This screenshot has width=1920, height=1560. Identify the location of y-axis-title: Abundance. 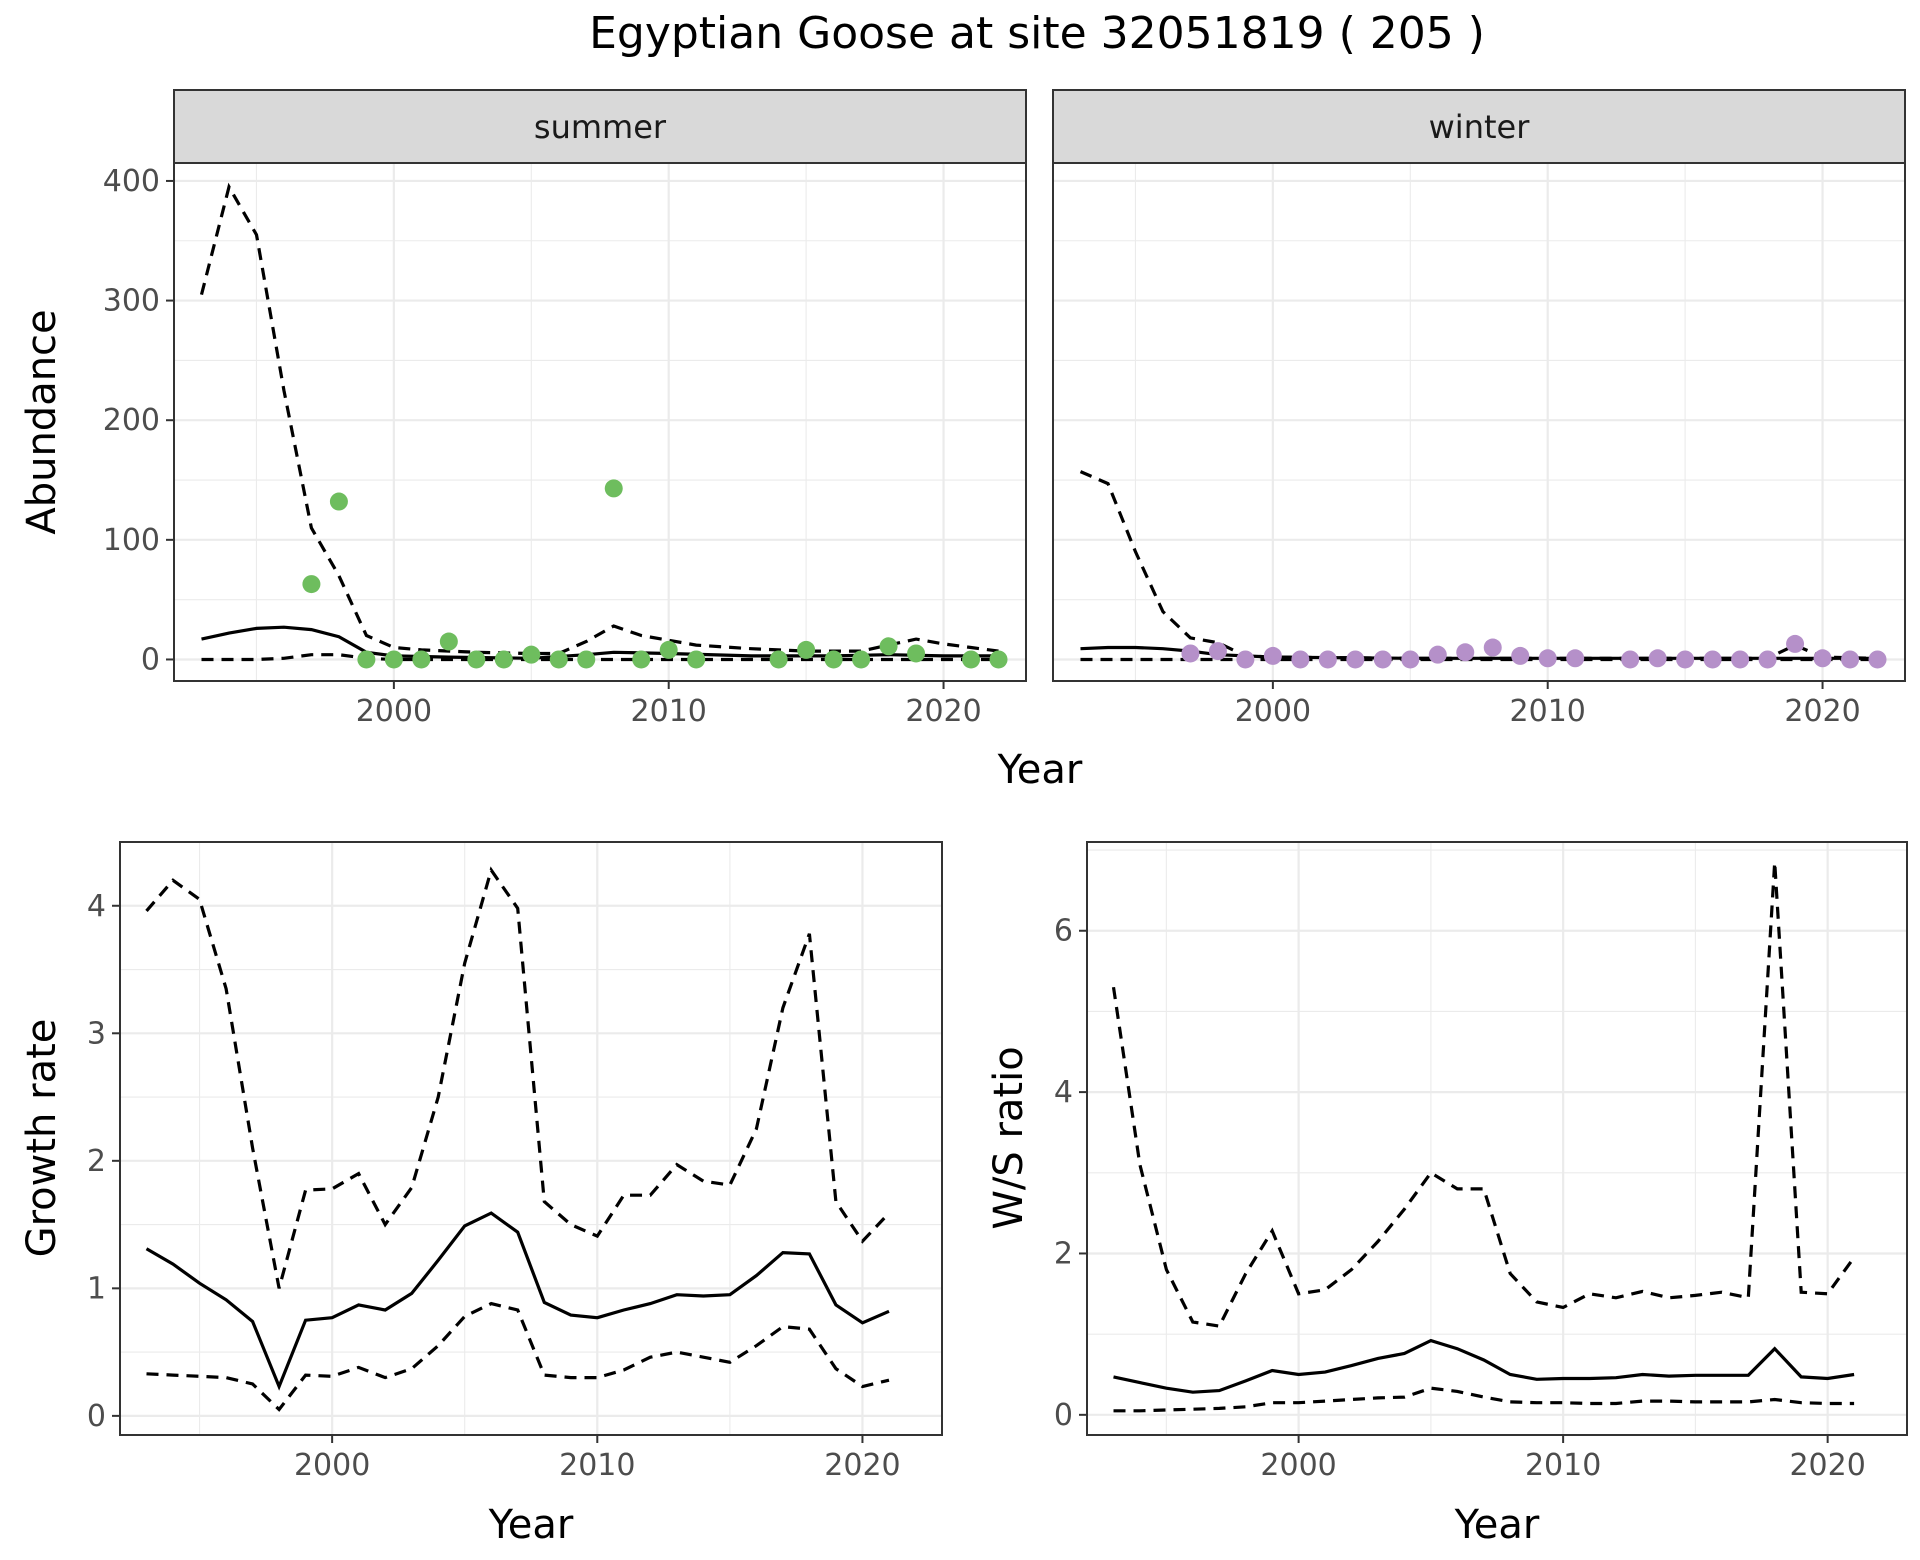
(42, 421).